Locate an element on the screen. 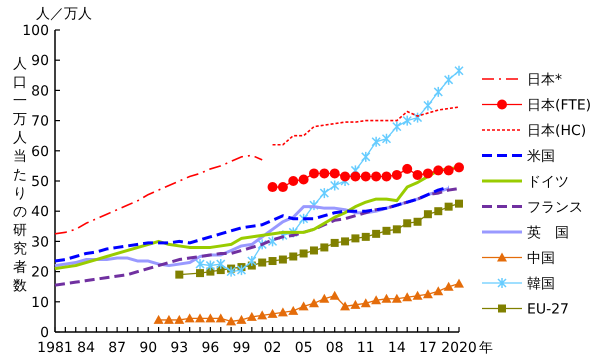 The width and height of the screenshot is (600, 364). x-tick-label: 1981 is located at coordinates (55, 348).